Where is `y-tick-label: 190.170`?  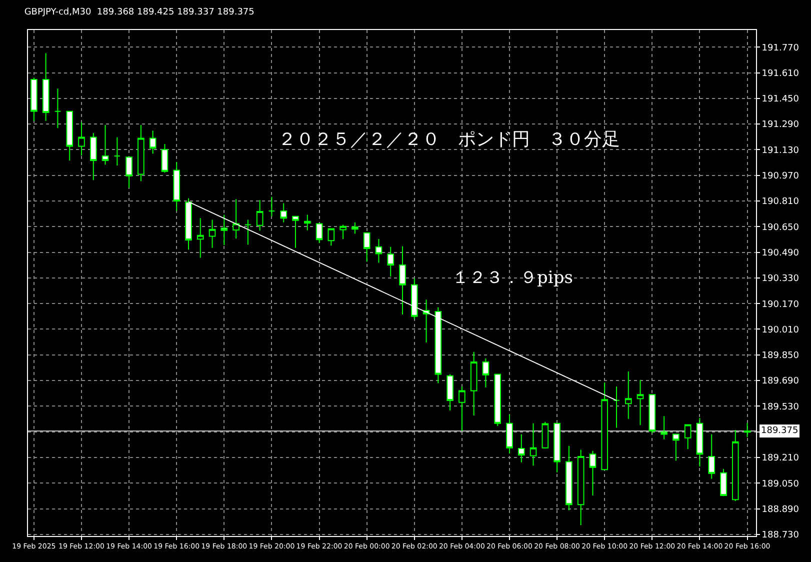
y-tick-label: 190.170 is located at coordinates (781, 305).